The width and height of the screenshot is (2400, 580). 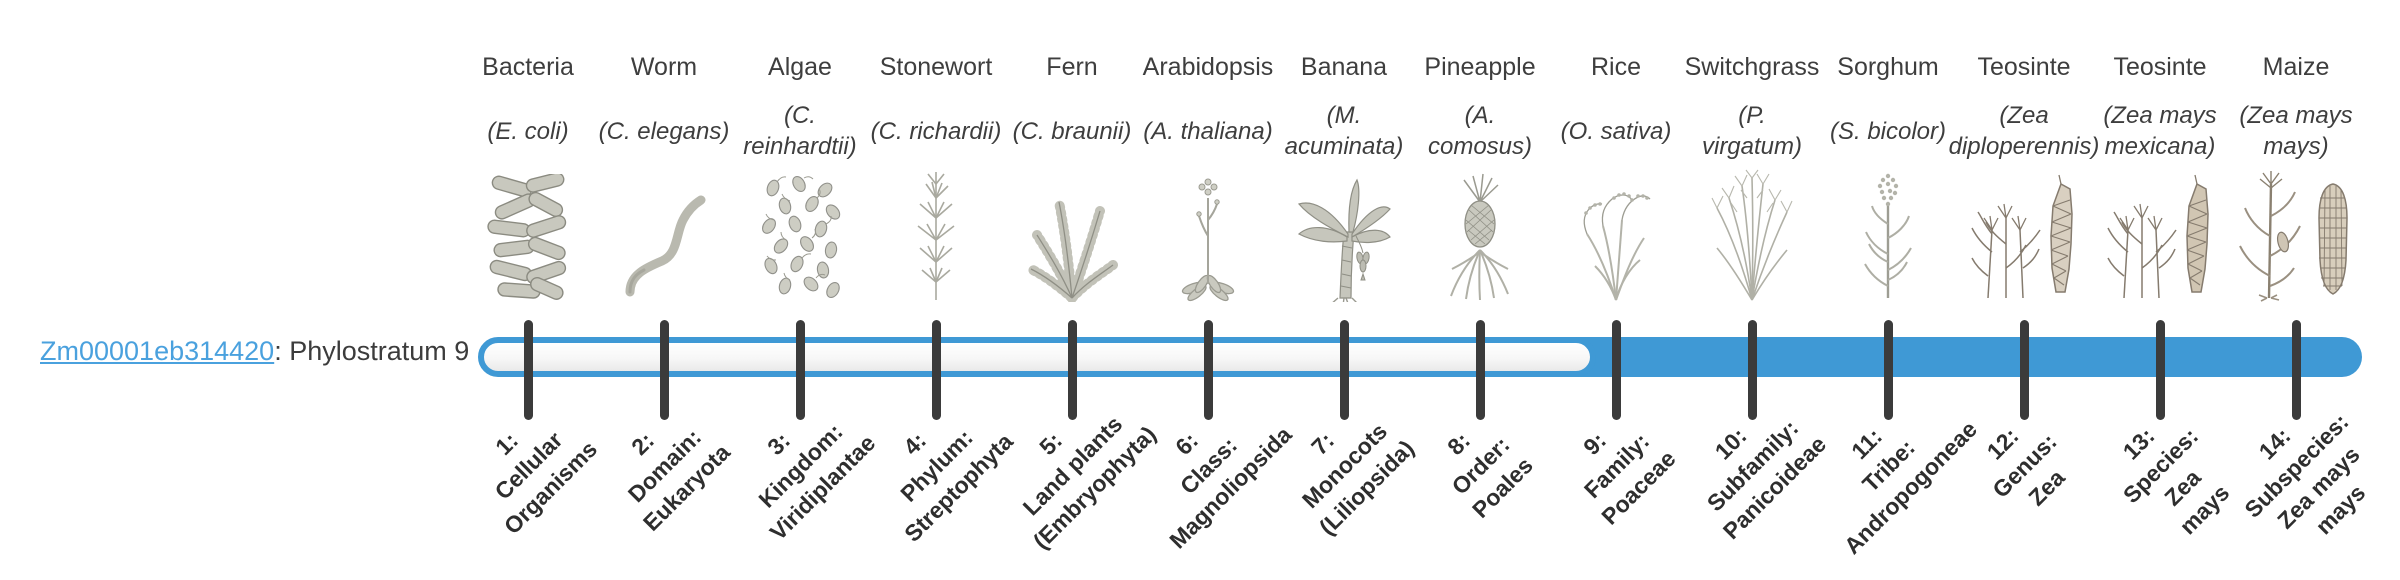 What do you see at coordinates (157, 351) in the screenshot?
I see `gene-id-link: Zm00001eb314420` at bounding box center [157, 351].